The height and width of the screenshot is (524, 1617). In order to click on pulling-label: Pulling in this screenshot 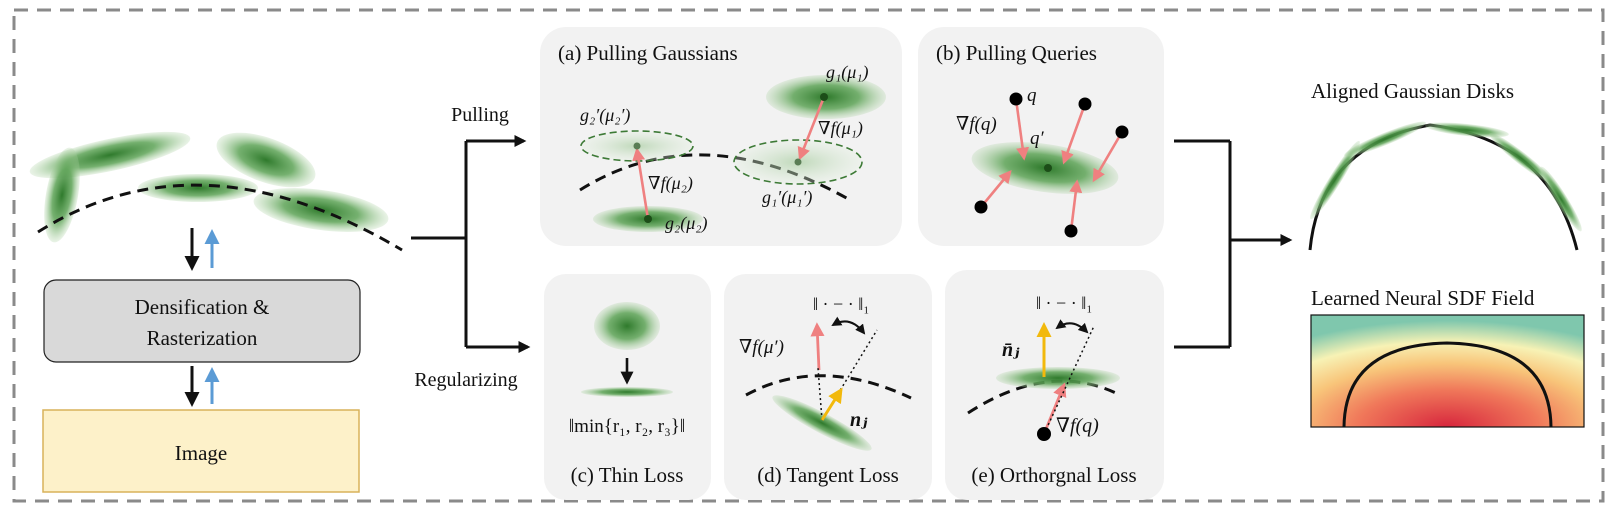, I will do `click(480, 115)`.